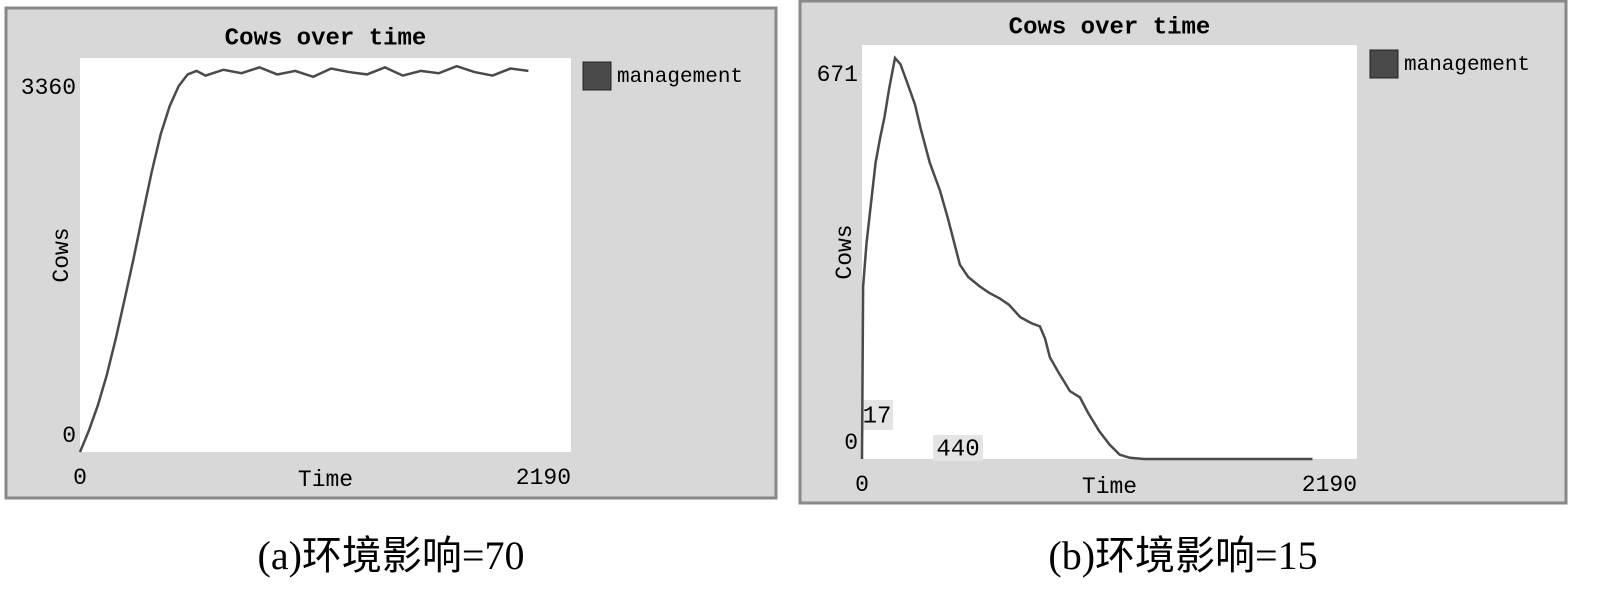 This screenshot has width=1612, height=594. What do you see at coordinates (48, 88) in the screenshot?
I see `y-tick-label: 3360` at bounding box center [48, 88].